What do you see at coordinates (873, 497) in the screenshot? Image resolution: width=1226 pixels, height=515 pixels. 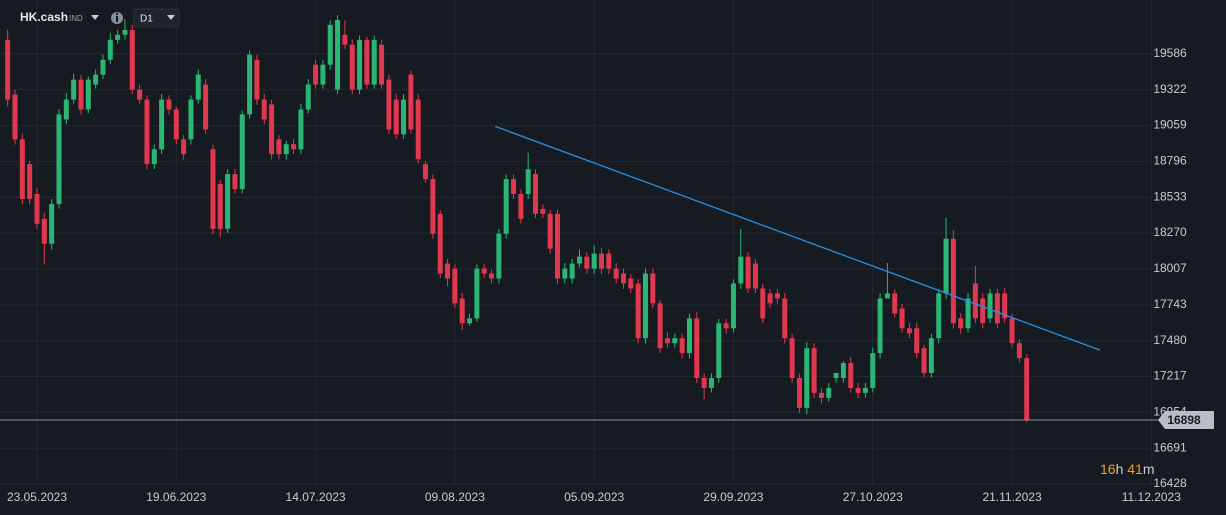 I see `x-tick-label: 27.10.2023` at bounding box center [873, 497].